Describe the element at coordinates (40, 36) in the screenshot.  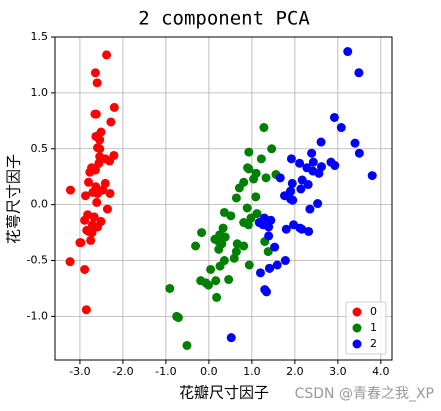
I see `y-tick-label: 1.5` at that location.